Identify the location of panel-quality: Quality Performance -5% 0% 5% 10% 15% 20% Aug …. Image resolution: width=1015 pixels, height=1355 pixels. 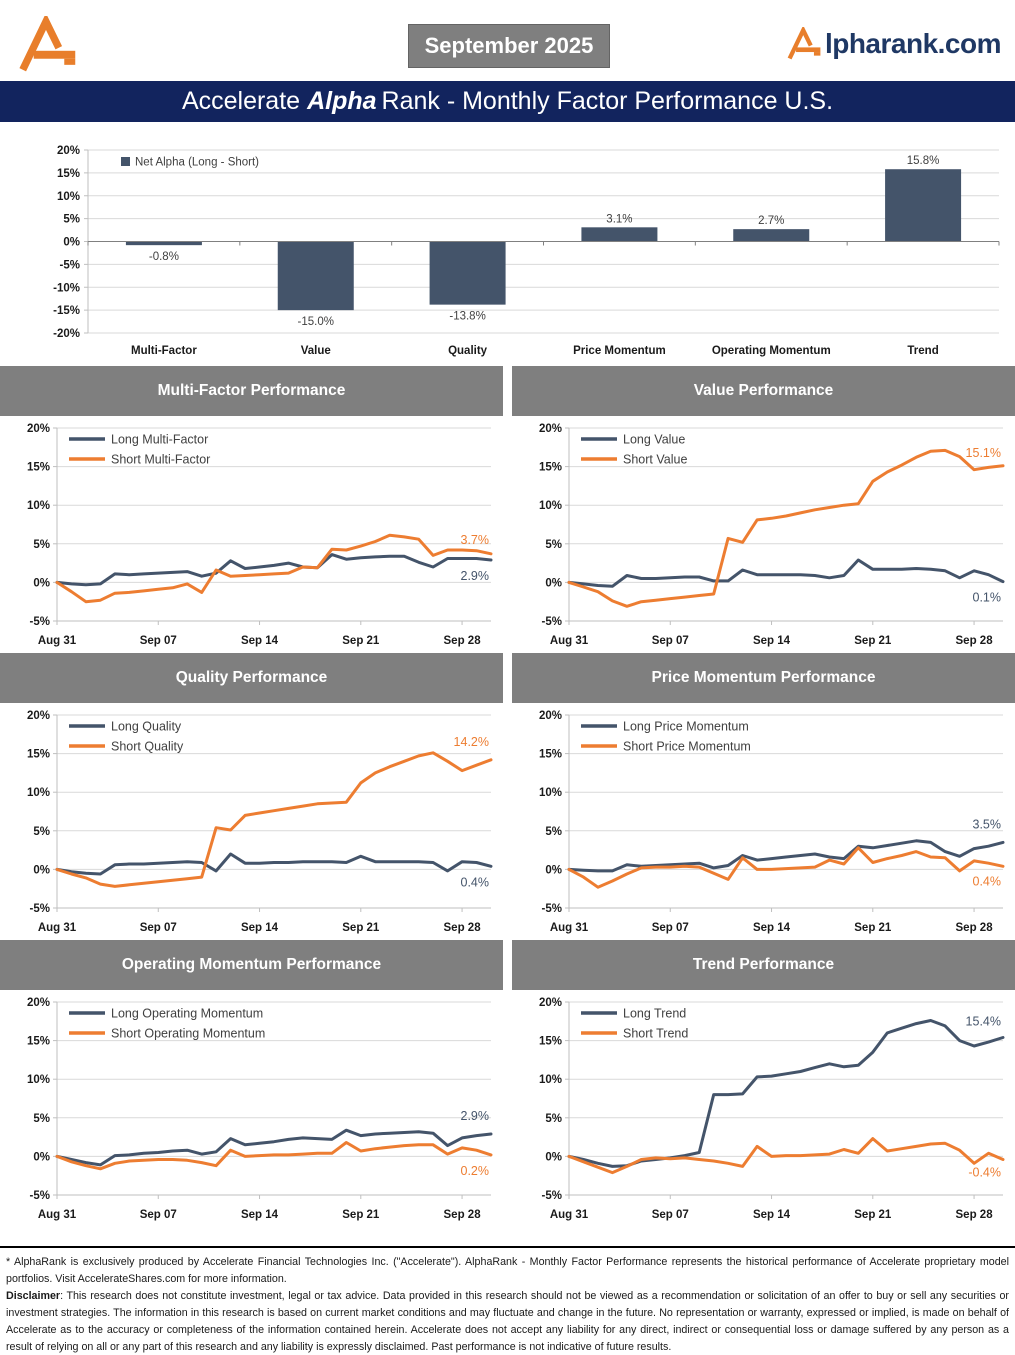
(251, 796).